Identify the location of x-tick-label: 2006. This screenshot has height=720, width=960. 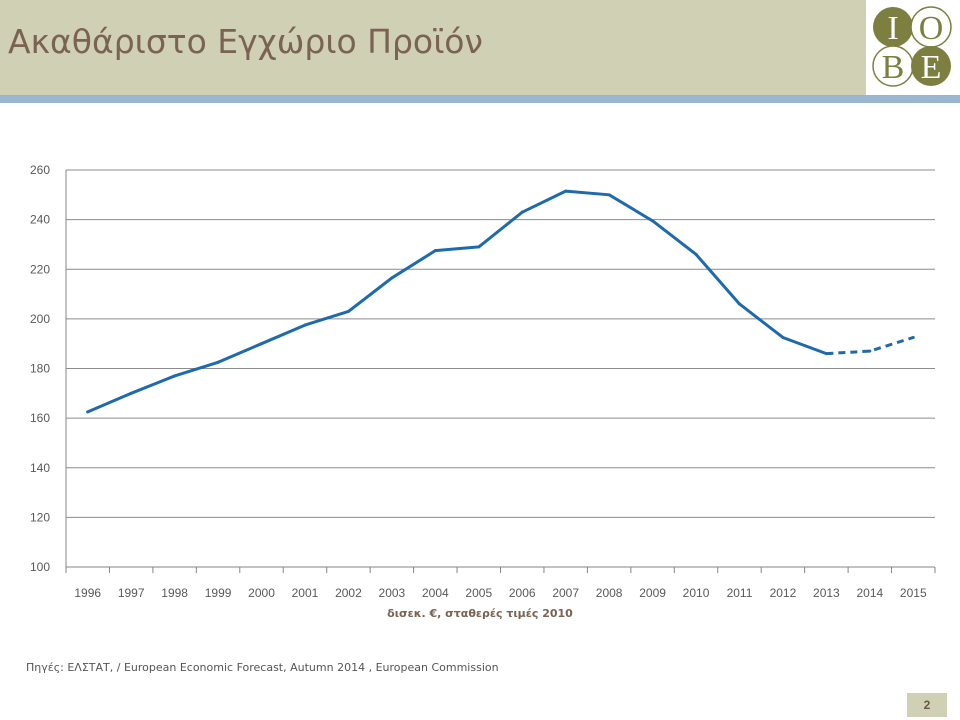
(522, 593).